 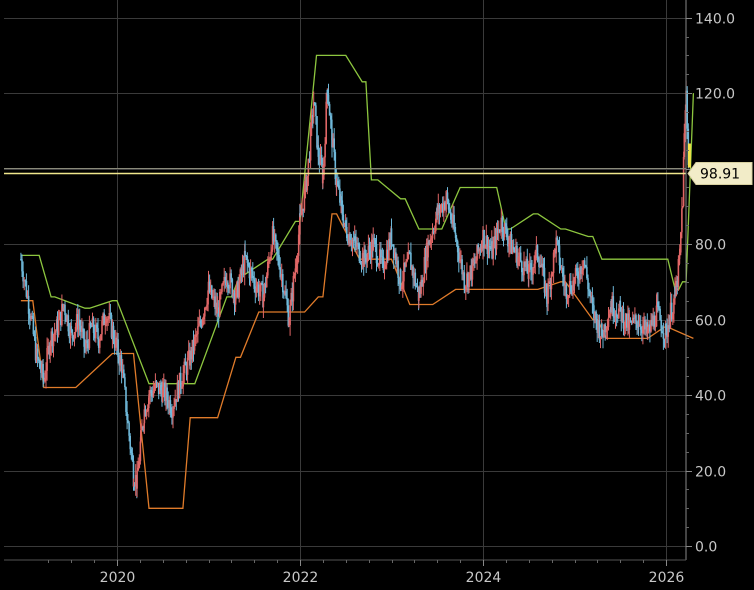 What do you see at coordinates (706, 548) in the screenshot?
I see `y-tick-label: 0.0` at bounding box center [706, 548].